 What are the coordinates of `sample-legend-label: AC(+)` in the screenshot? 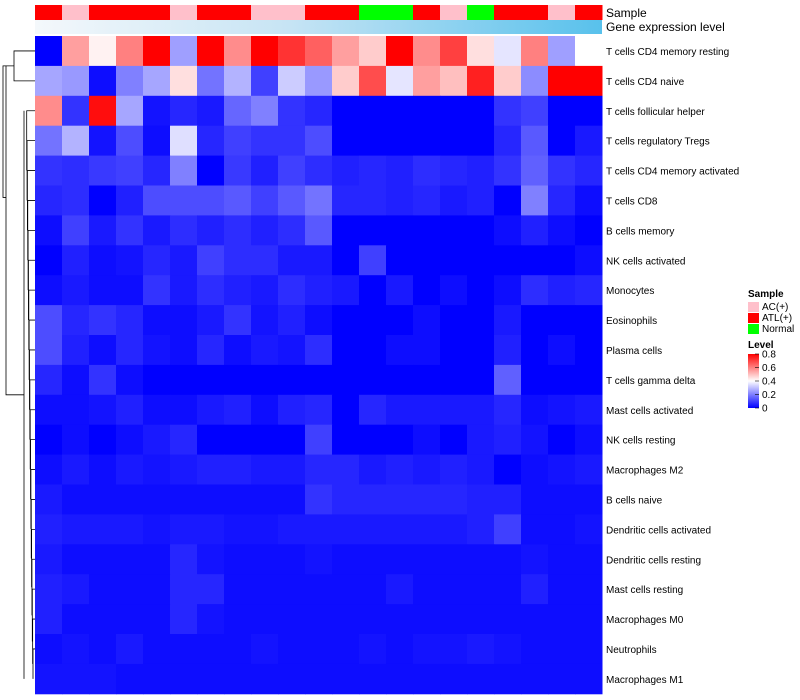 It's located at (775, 307).